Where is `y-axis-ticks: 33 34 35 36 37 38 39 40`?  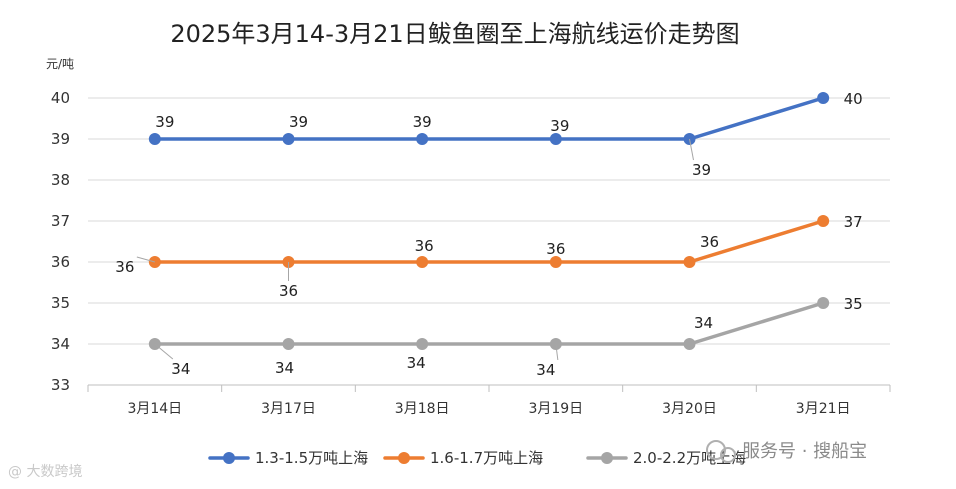 y-axis-ticks: 33 34 35 36 37 38 39 40 is located at coordinates (60, 241).